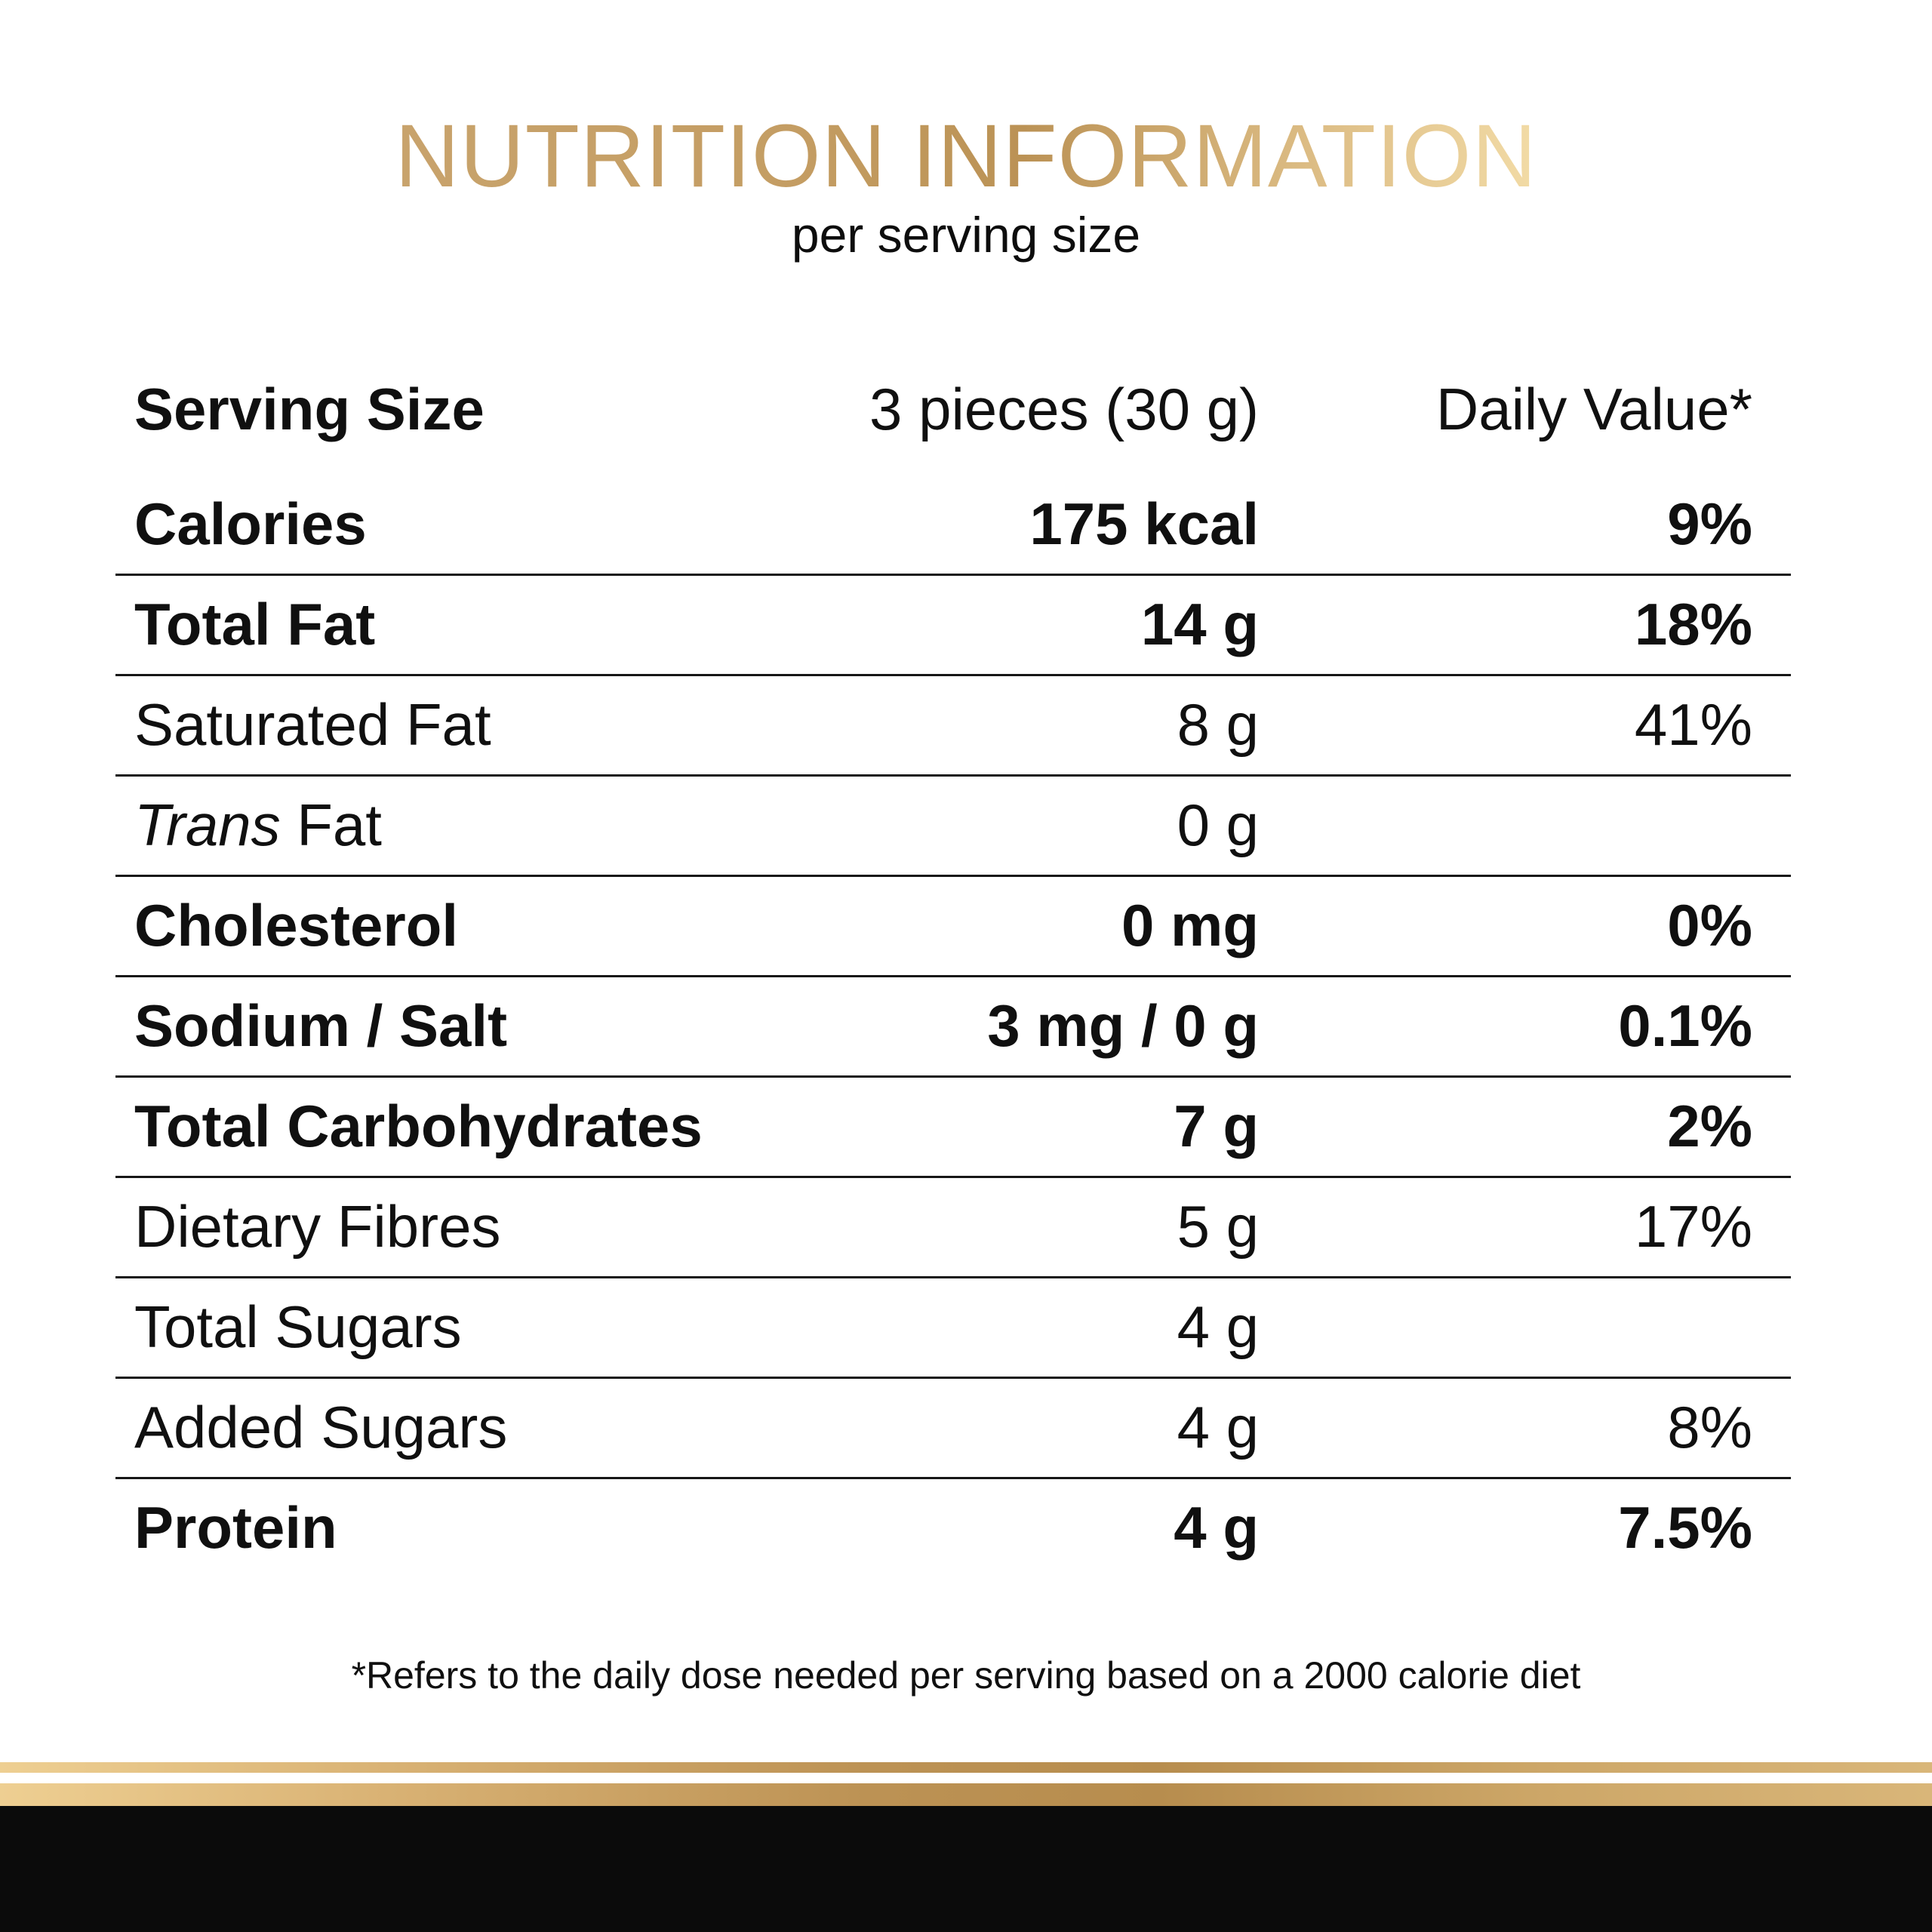 This screenshot has height=1932, width=1932. Describe the element at coordinates (953, 1228) in the screenshot. I see `nutrient-row: Dietary Fibres 5 g 17%` at that location.